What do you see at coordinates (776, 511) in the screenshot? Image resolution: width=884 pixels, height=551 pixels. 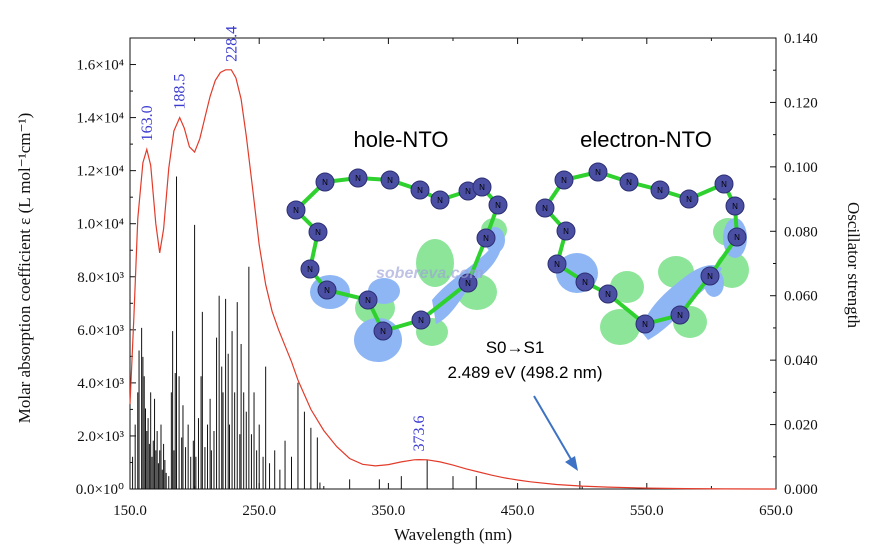 I see `x-tick-label: 650.0` at bounding box center [776, 511].